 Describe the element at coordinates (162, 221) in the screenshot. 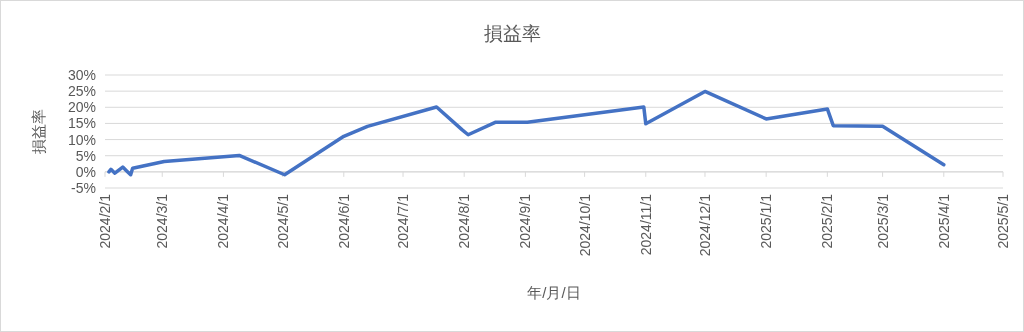

I see `x-tick-label: 2024/3/1` at that location.